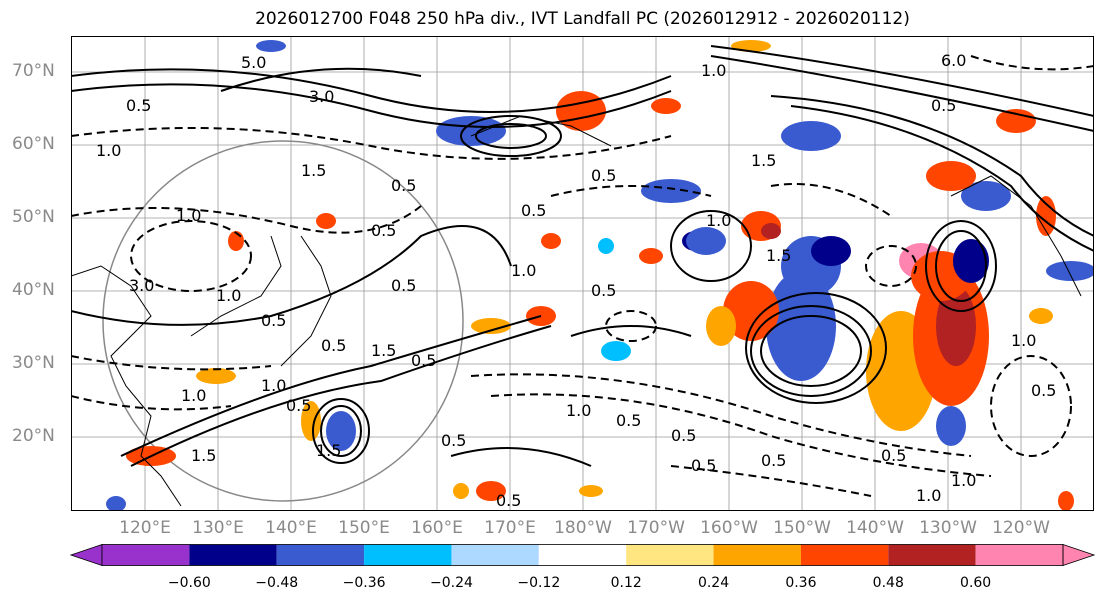 The width and height of the screenshot is (1105, 604). I want to click on colorbar, so click(582, 555).